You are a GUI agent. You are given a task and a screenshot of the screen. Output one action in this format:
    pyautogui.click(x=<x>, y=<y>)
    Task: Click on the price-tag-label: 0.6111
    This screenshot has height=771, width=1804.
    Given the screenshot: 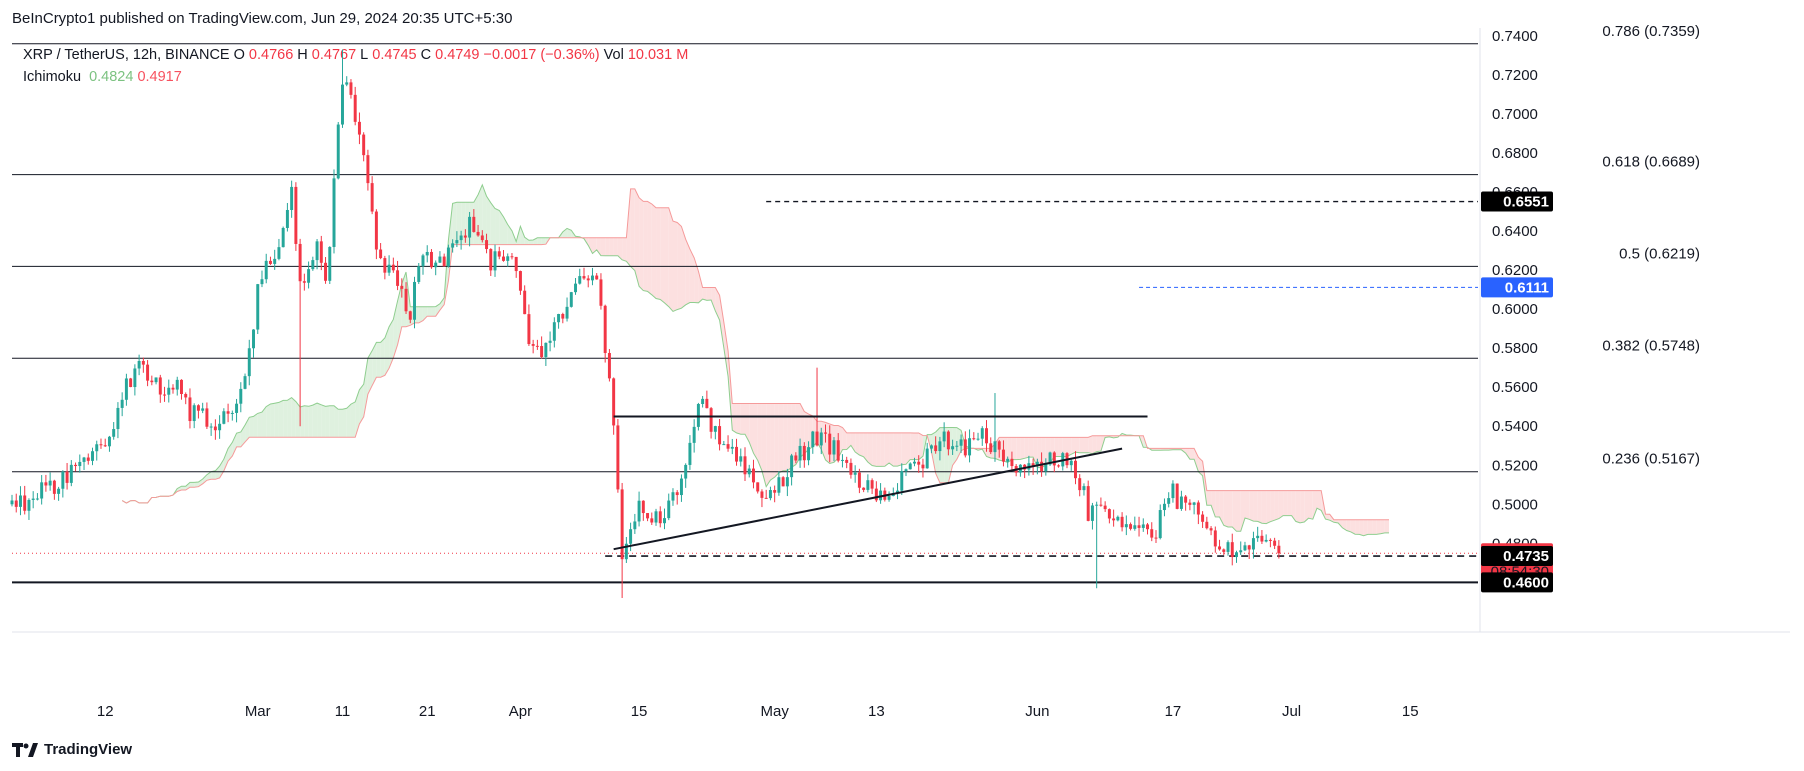 What is the action you would take?
    pyautogui.click(x=1527, y=287)
    